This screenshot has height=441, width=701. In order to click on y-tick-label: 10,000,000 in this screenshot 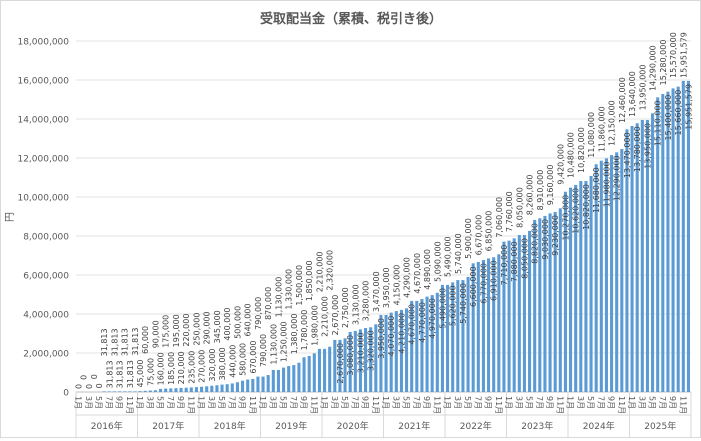, I will do `click(43, 199)`.